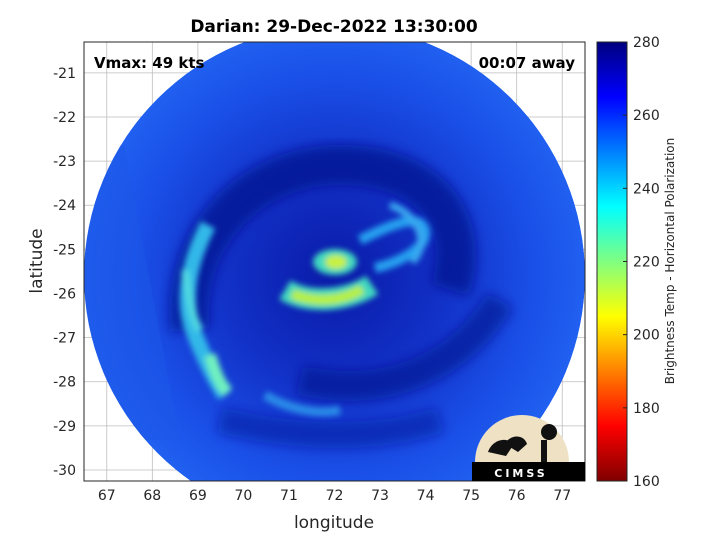 The height and width of the screenshot is (540, 720). What do you see at coordinates (646, 43) in the screenshot?
I see `colorbar-tick-label: 280` at bounding box center [646, 43].